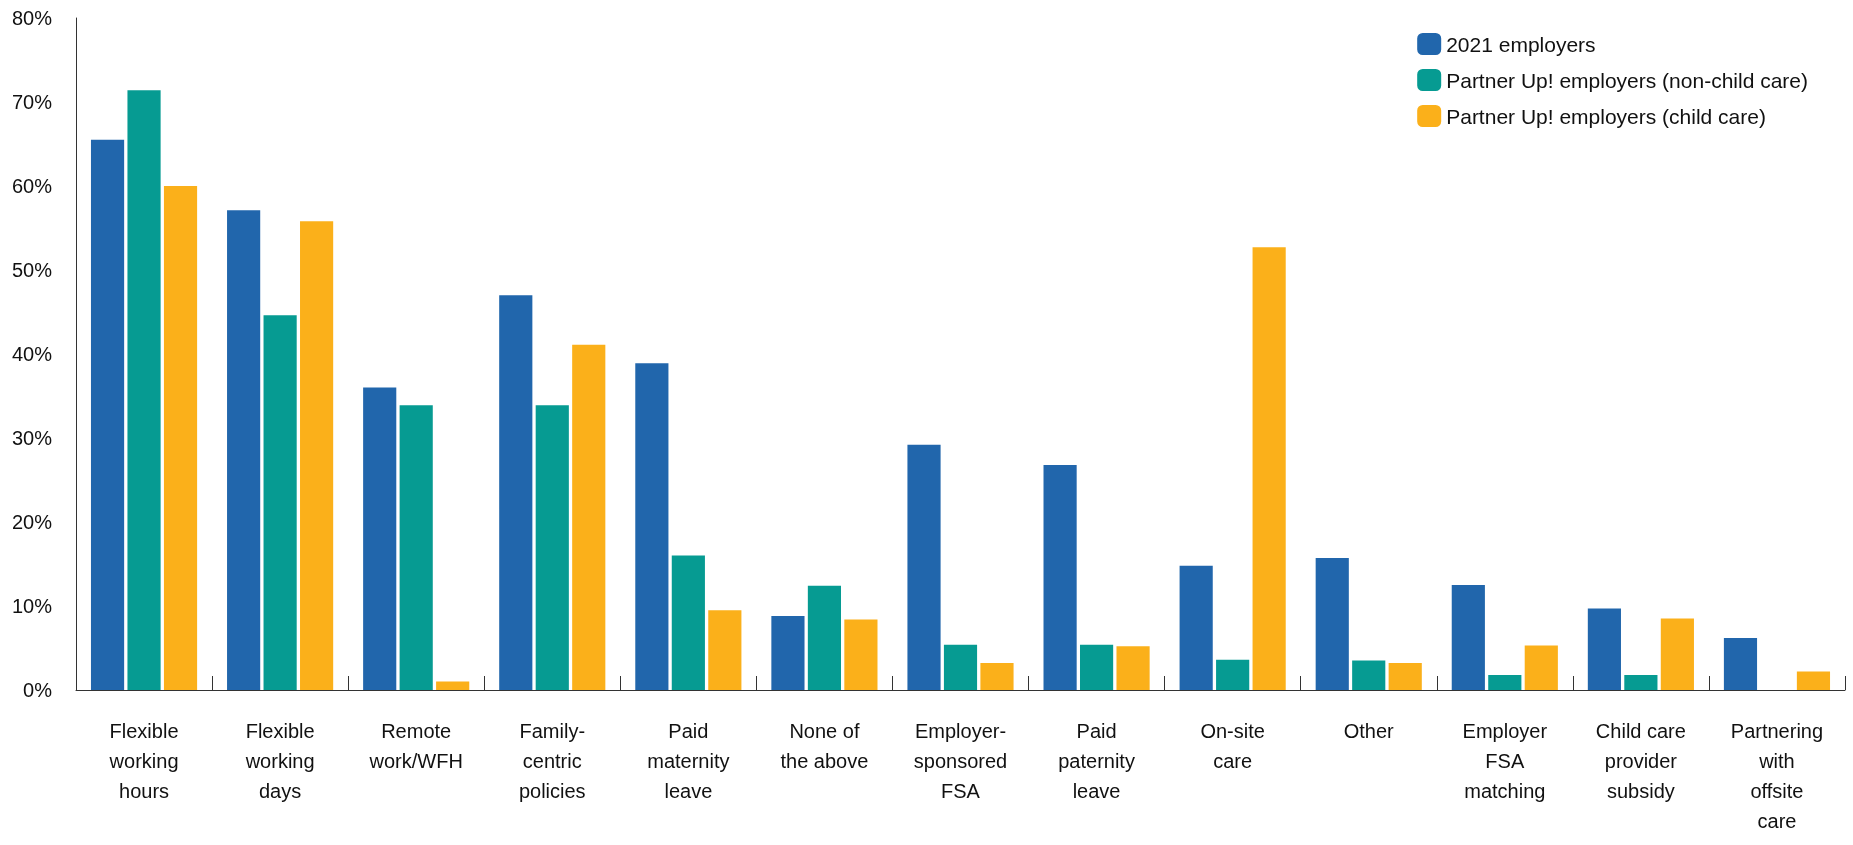 The image size is (1853, 845). What do you see at coordinates (824, 746) in the screenshot?
I see `x-tick-label: None of the above` at bounding box center [824, 746].